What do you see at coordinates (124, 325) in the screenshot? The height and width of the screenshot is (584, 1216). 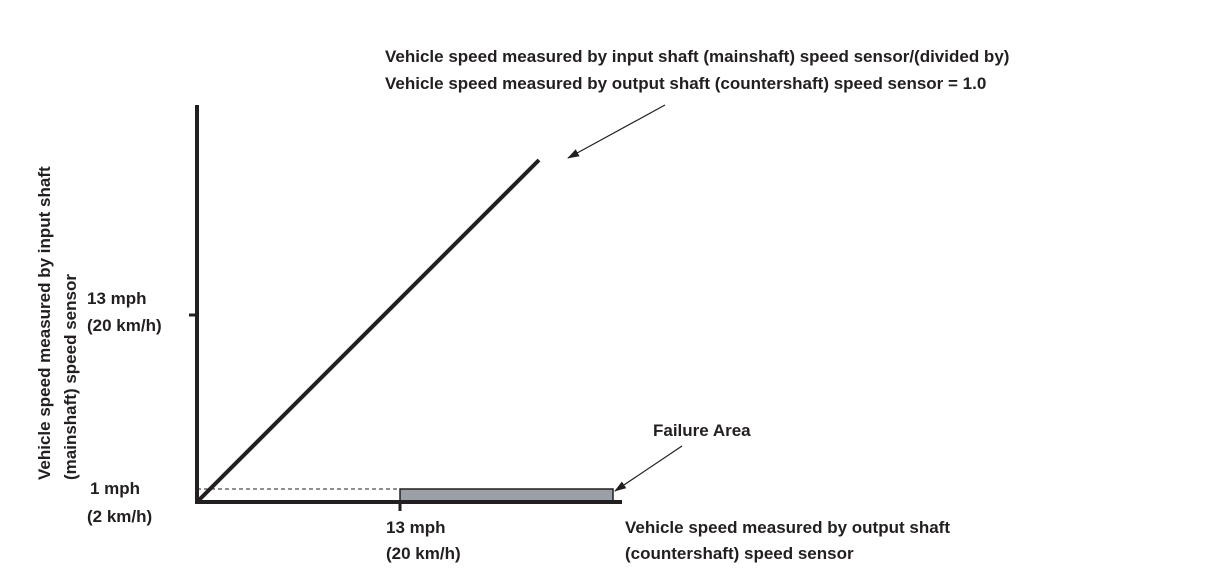 I see `y-tick-label-20-kmh: (20 km/h)` at bounding box center [124, 325].